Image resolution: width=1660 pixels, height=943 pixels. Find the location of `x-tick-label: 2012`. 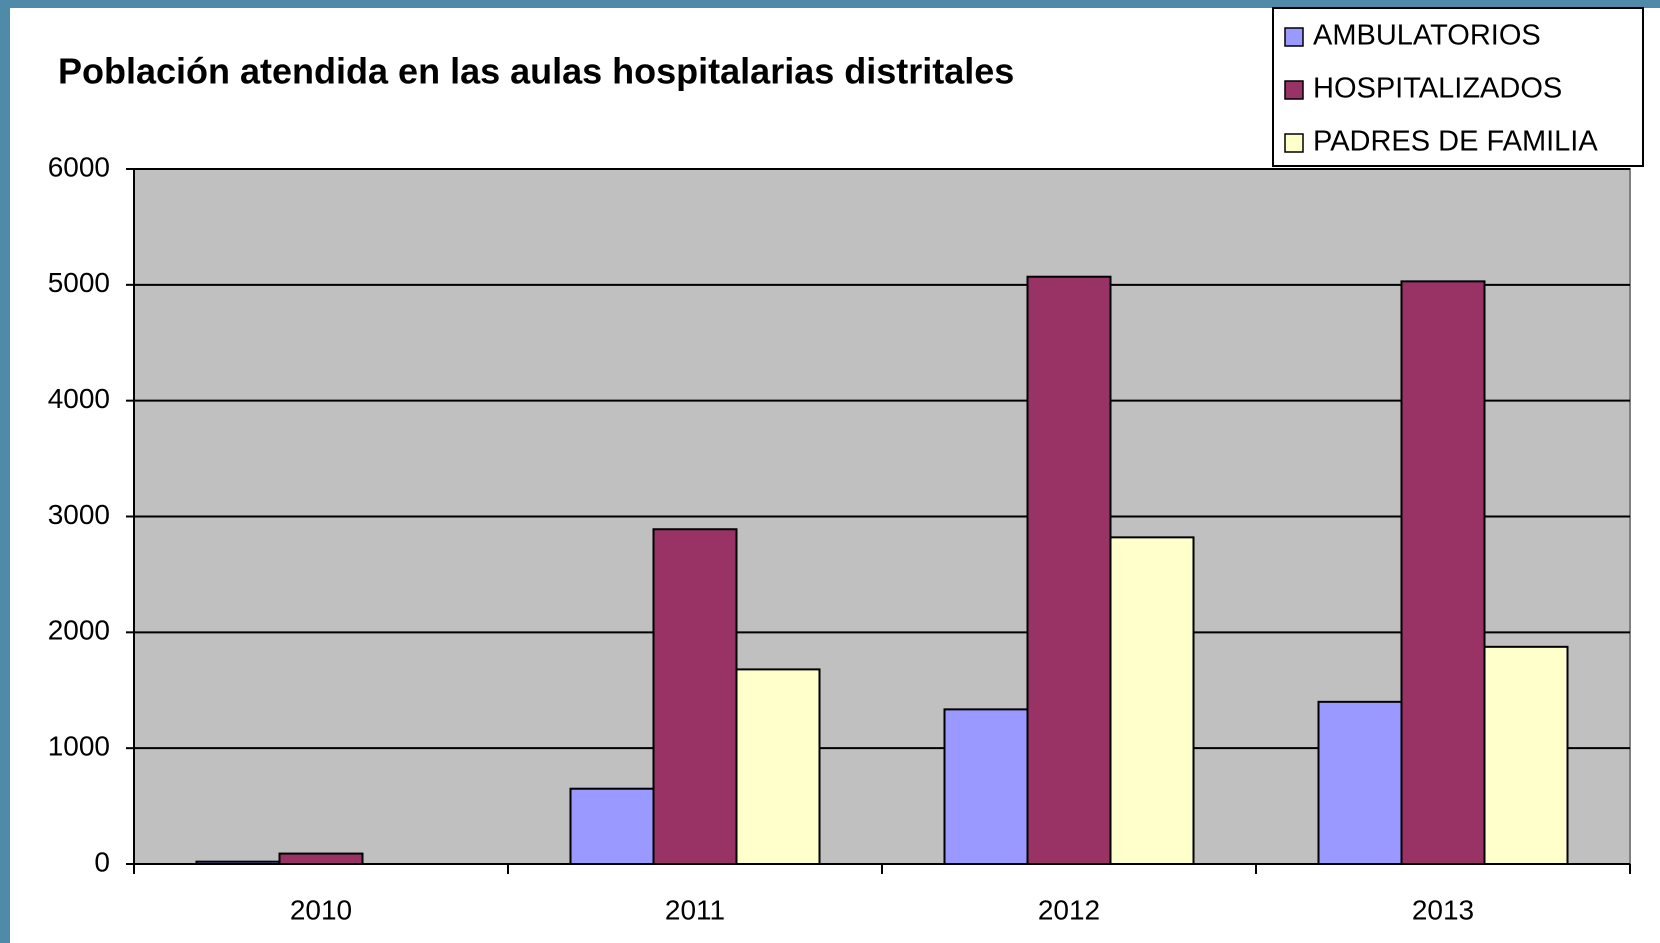

x-tick-label: 2012 is located at coordinates (1069, 909).